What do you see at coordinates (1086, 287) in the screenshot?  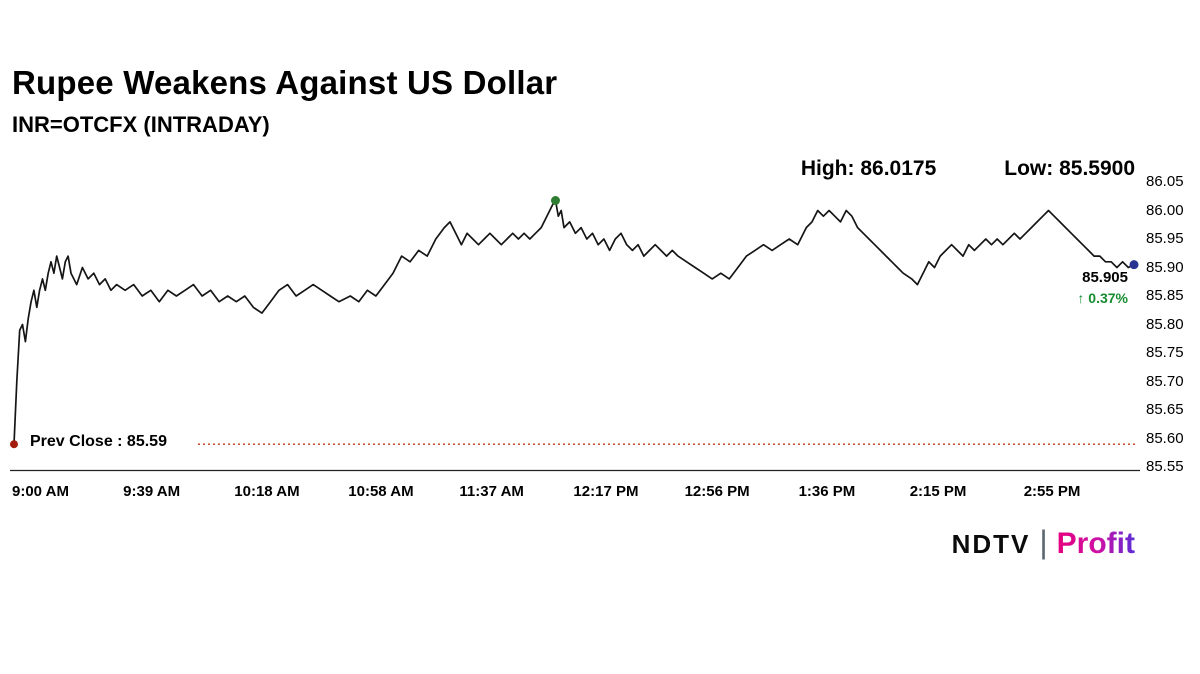 I see `last-price-annotation: 85.905 ↑ 0.37%` at bounding box center [1086, 287].